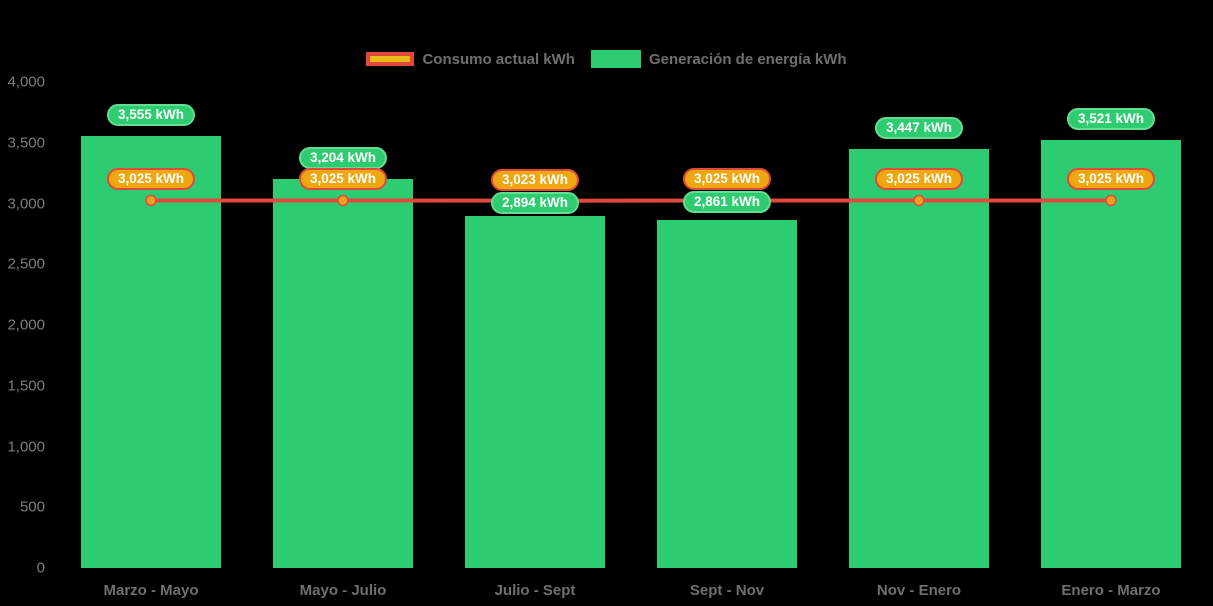  I want to click on legend-item-consumption: Consumo actual kWh, so click(470, 59).